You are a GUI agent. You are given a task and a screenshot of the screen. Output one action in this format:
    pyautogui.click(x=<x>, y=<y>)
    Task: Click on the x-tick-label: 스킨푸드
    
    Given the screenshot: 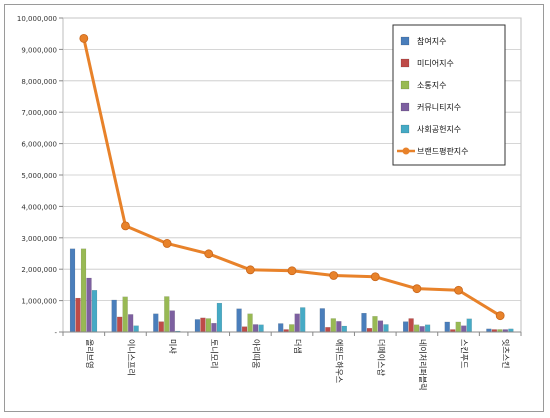 What is the action you would take?
    pyautogui.click(x=465, y=353)
    